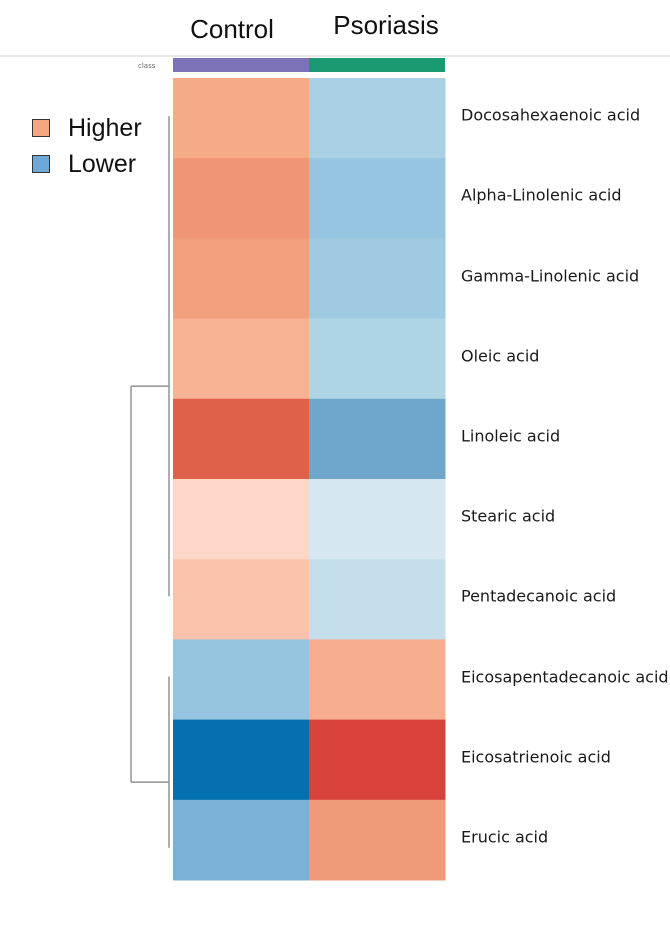 The height and width of the screenshot is (950, 670). What do you see at coordinates (241, 439) in the screenshot?
I see `heatmap-cell-r4-c0` at bounding box center [241, 439].